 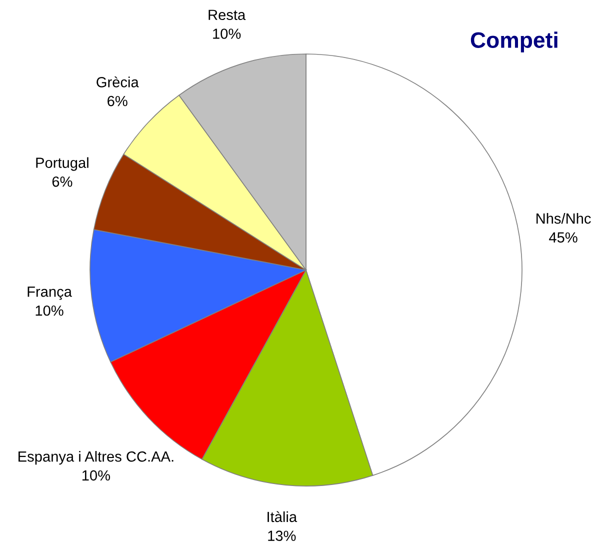 What do you see at coordinates (283, 516) in the screenshot?
I see `slice-label: Itàlia` at bounding box center [283, 516].